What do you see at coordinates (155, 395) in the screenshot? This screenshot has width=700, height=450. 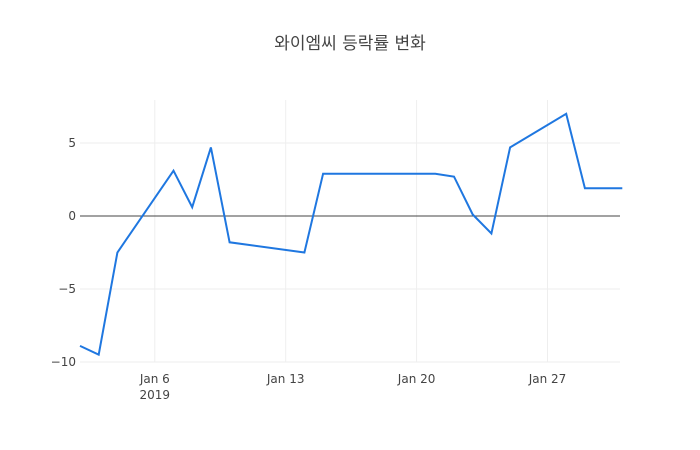 I see `x-tick-year-label: 2019` at bounding box center [155, 395].